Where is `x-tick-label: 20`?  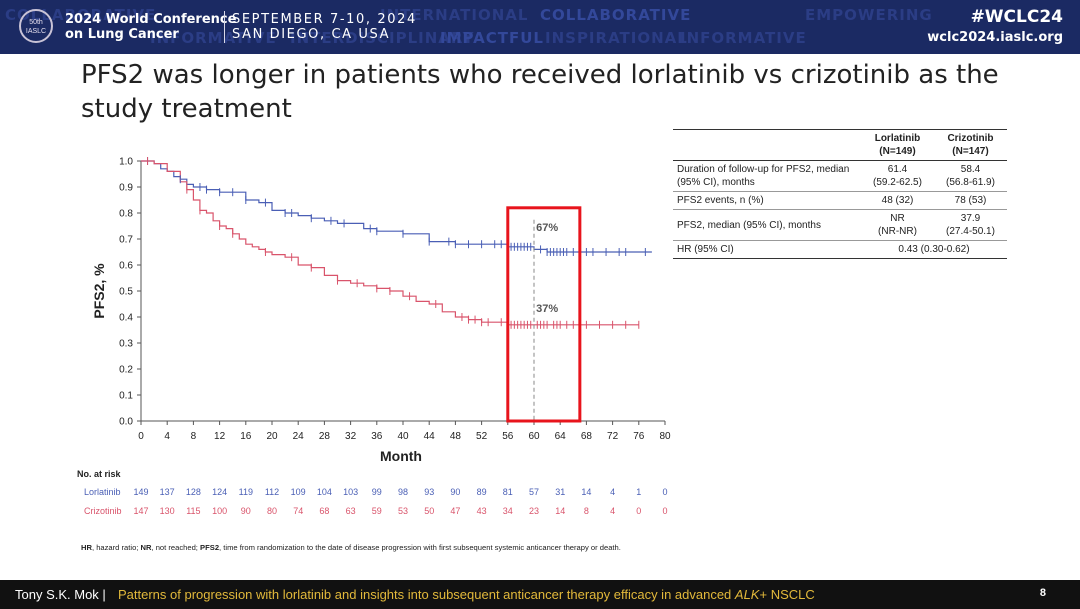
x-tick-label: 20 is located at coordinates (272, 436).